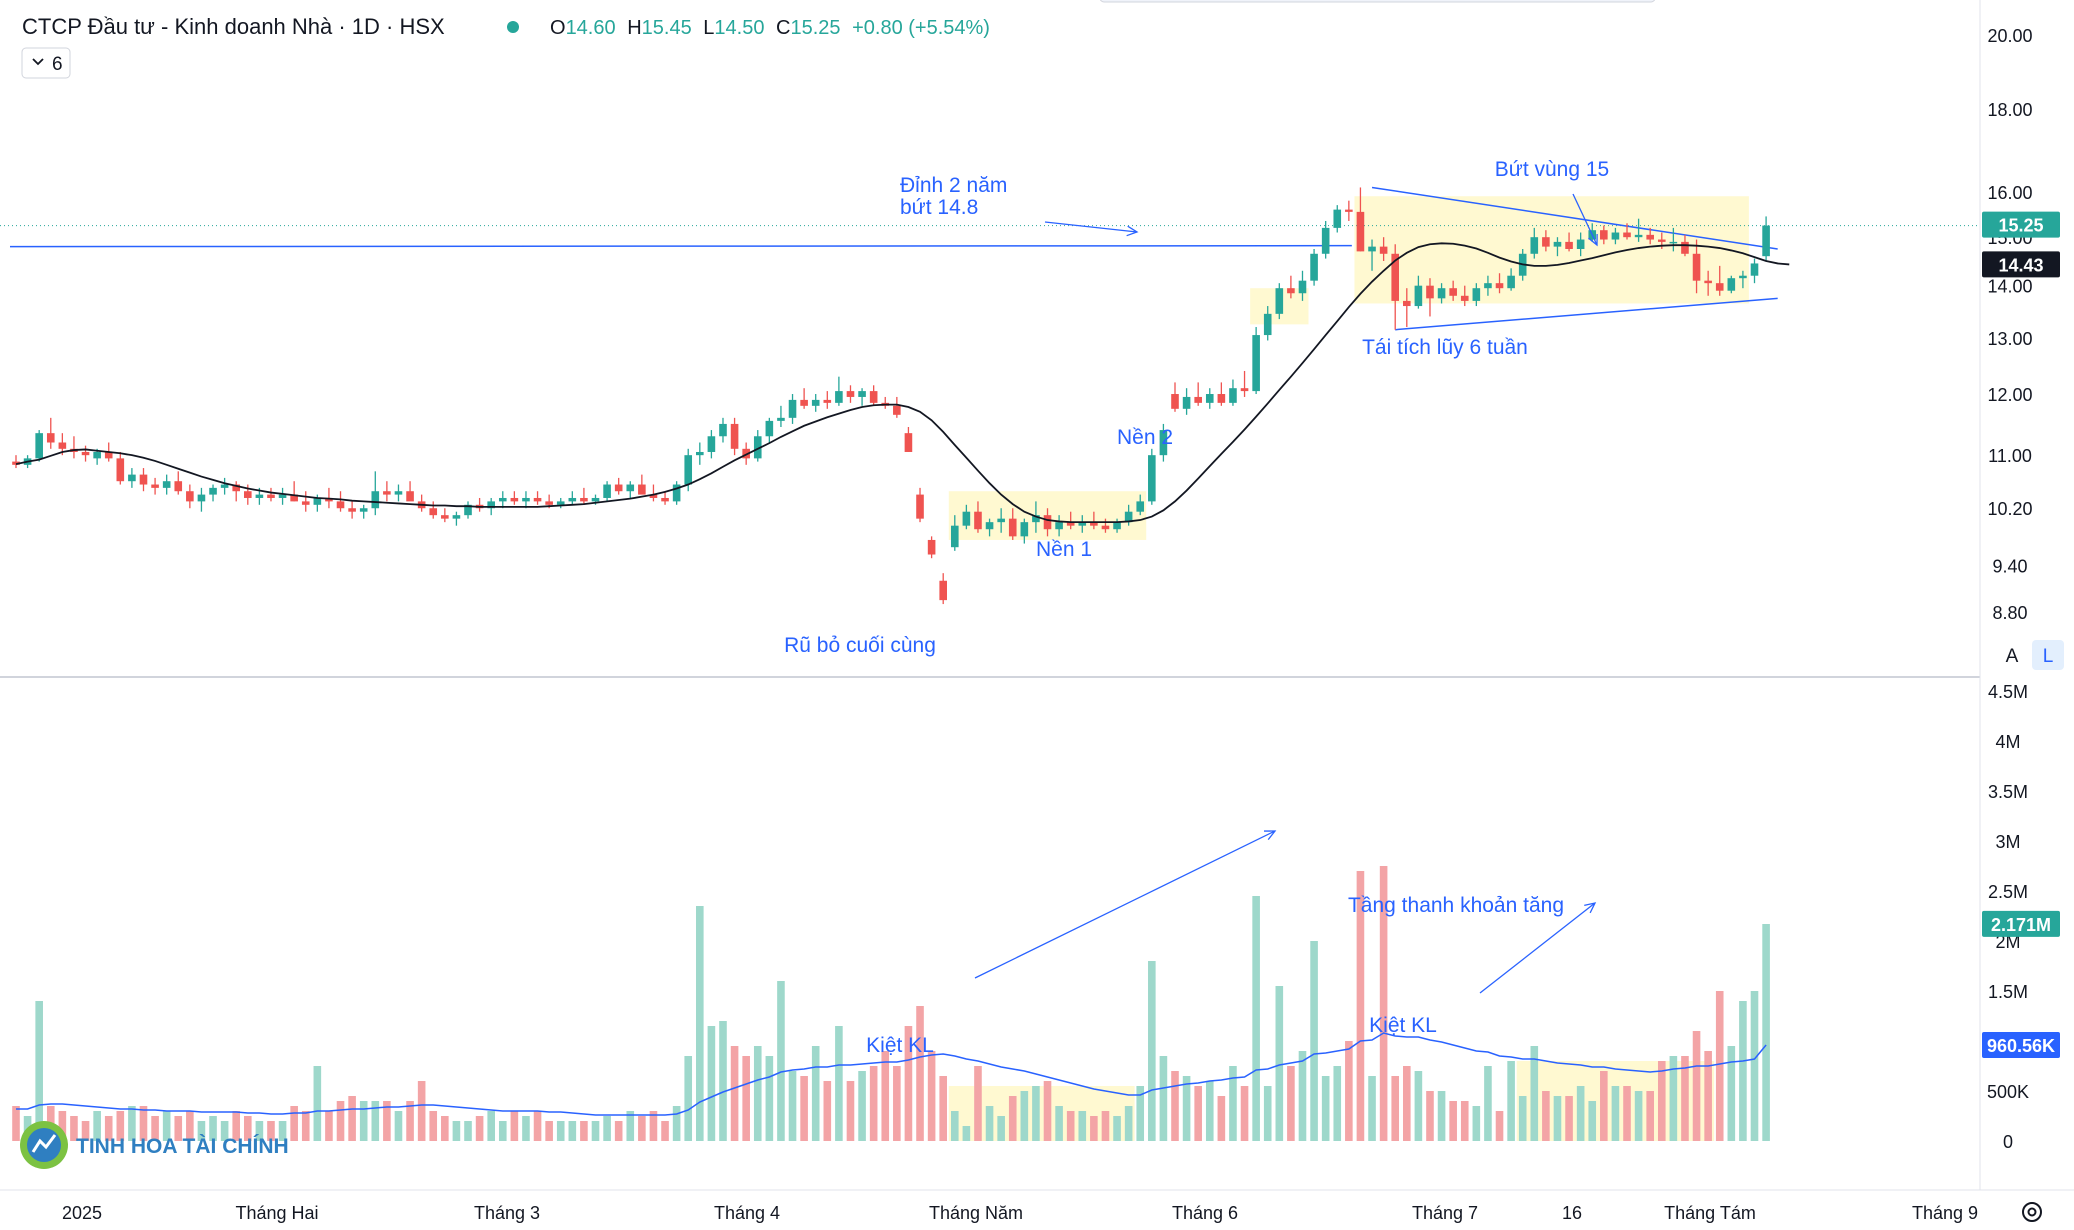 Image resolution: width=2074 pixels, height=1230 pixels. I want to click on trend-lines, so click(893, 258).